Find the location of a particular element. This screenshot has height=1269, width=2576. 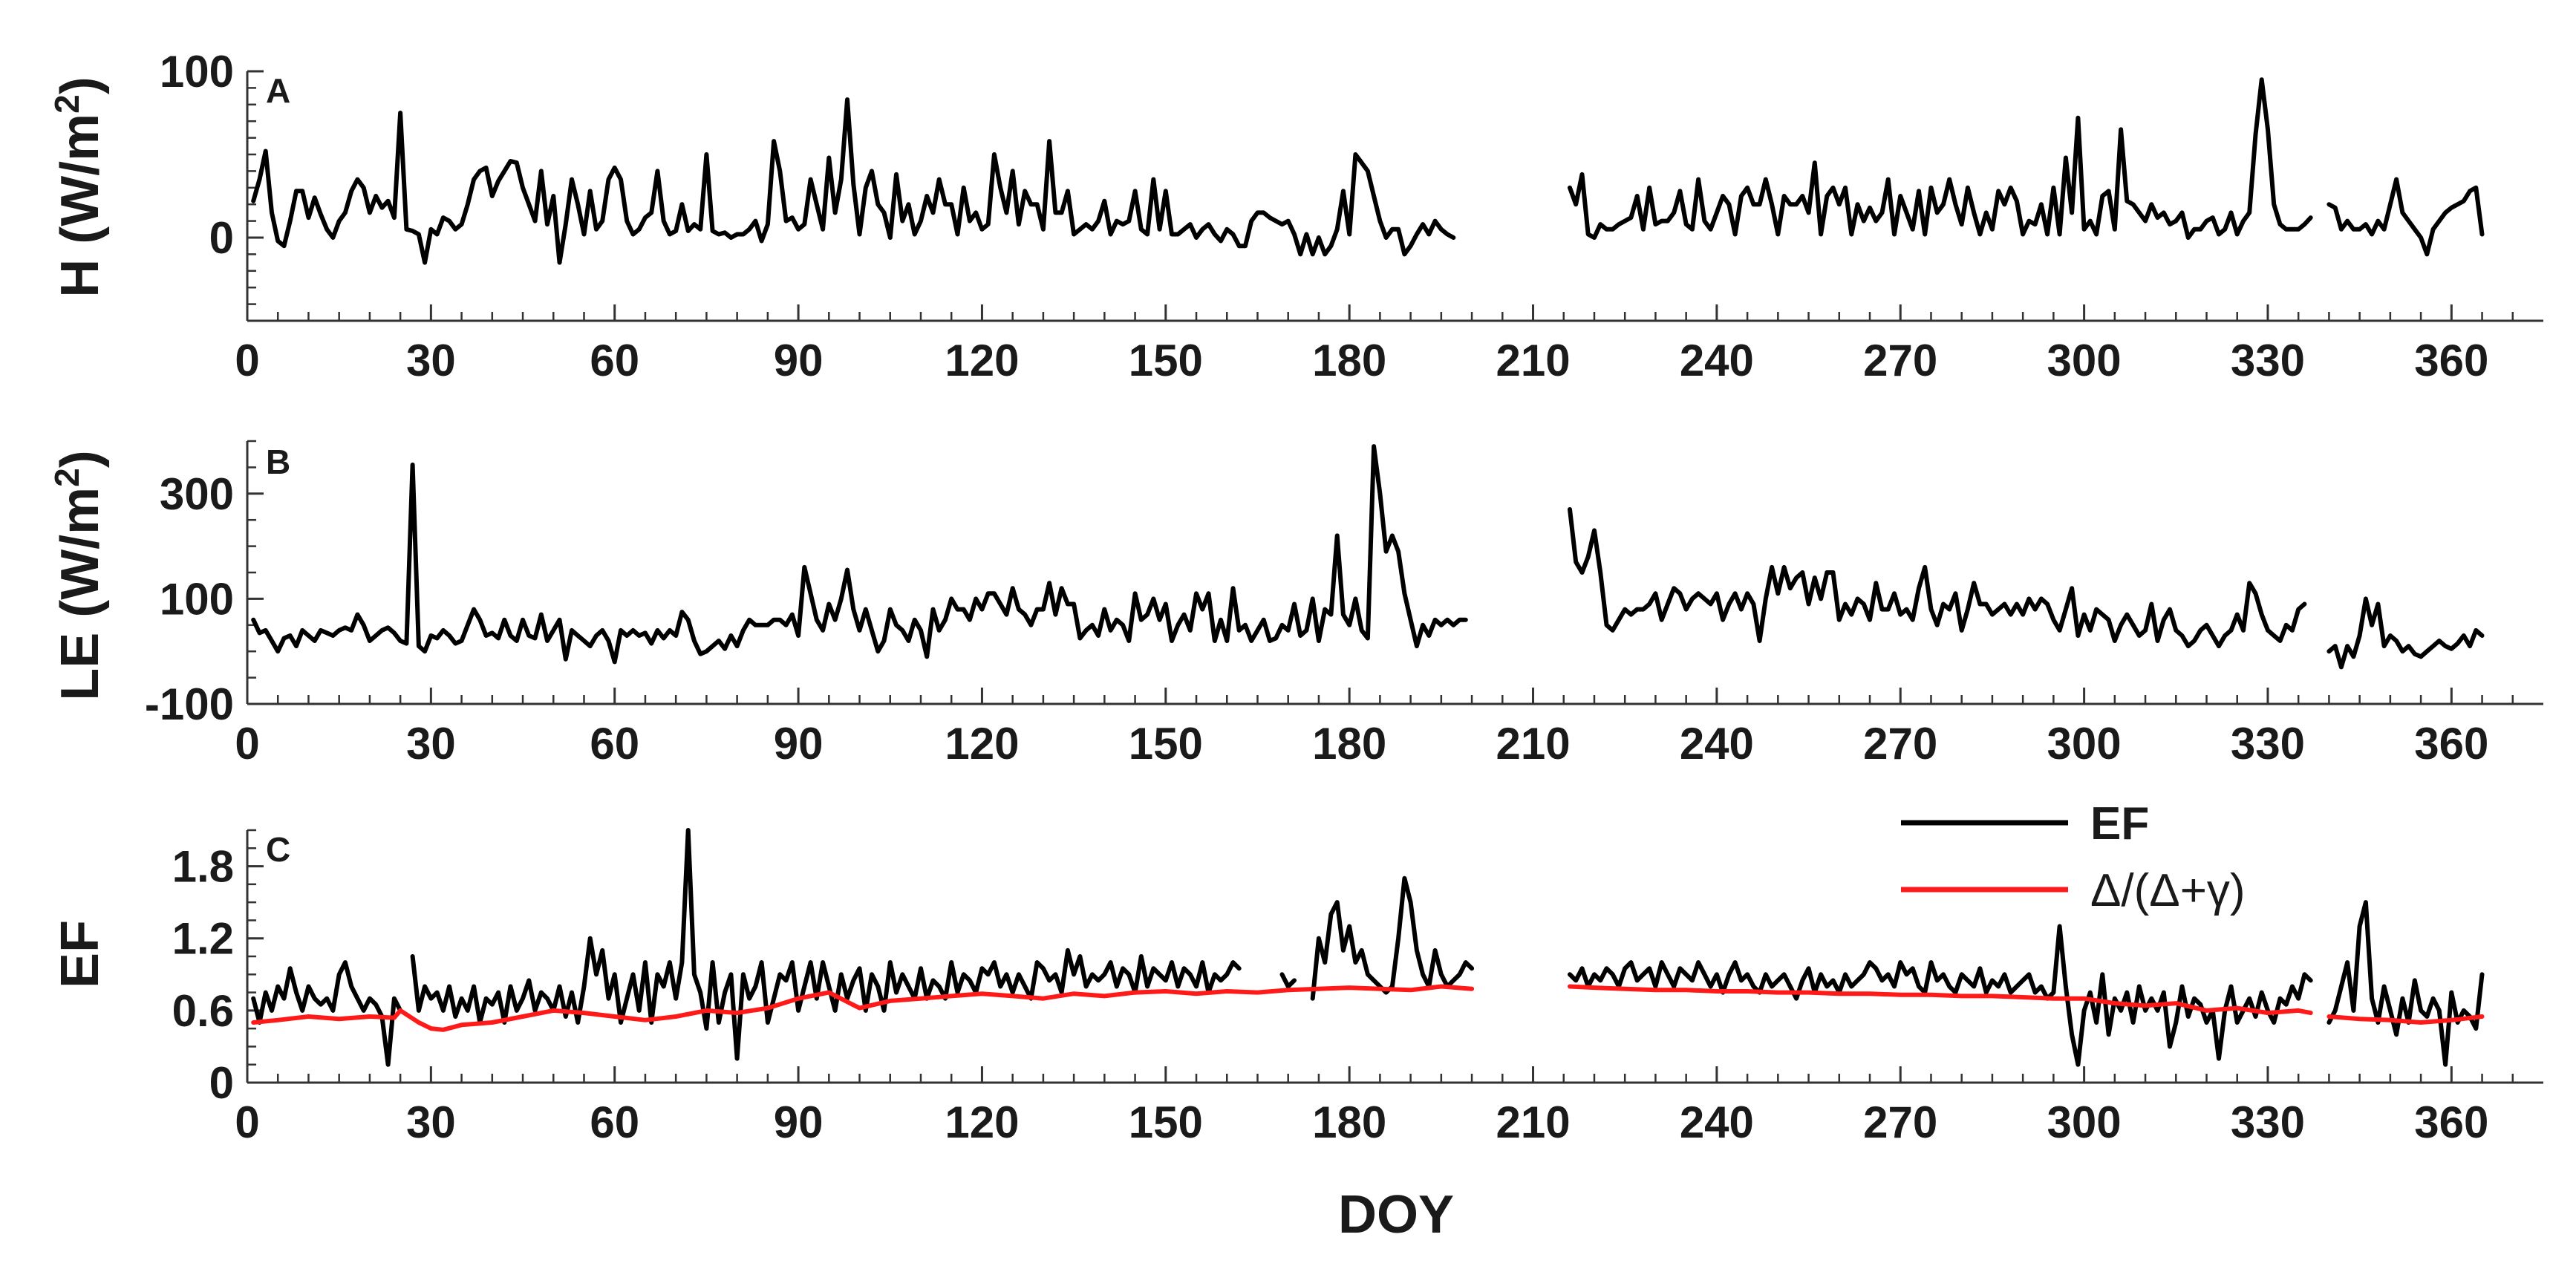

panel-a-x-tick-label: 180 is located at coordinates (1349, 360).